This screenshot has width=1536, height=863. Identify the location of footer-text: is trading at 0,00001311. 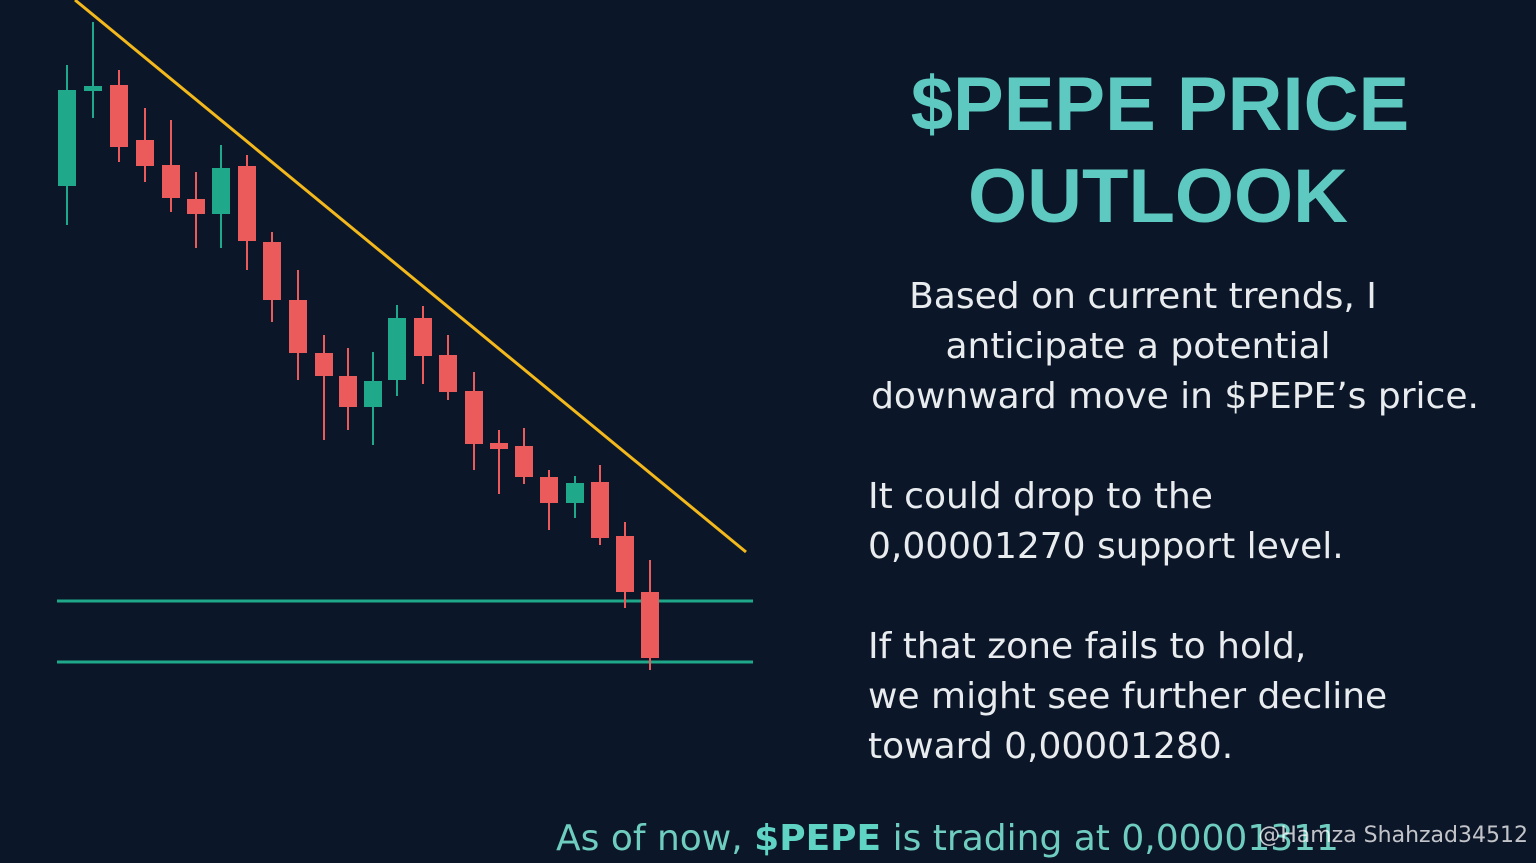
(1110, 838).